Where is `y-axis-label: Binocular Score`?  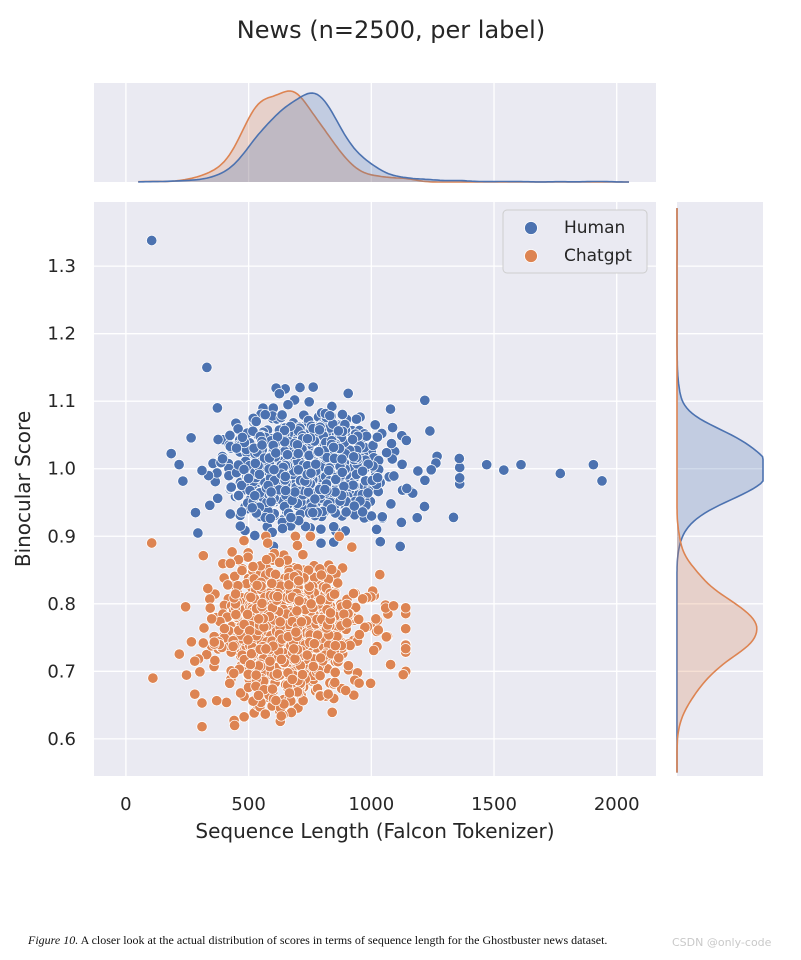
y-axis-label: Binocular Score is located at coordinates (23, 489).